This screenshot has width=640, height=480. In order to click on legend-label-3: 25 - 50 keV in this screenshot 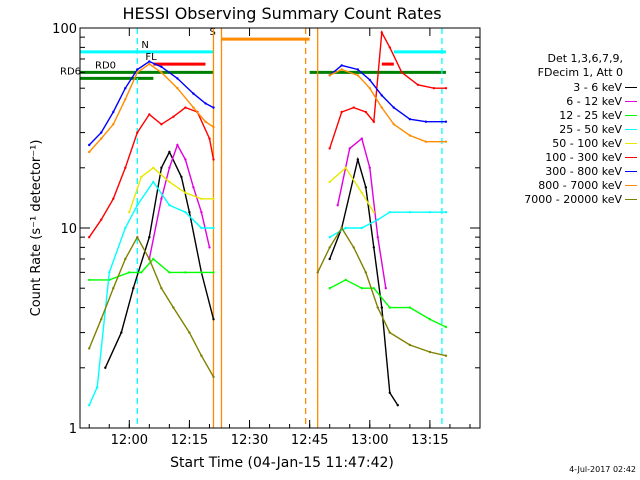, I will do `click(590, 129)`.